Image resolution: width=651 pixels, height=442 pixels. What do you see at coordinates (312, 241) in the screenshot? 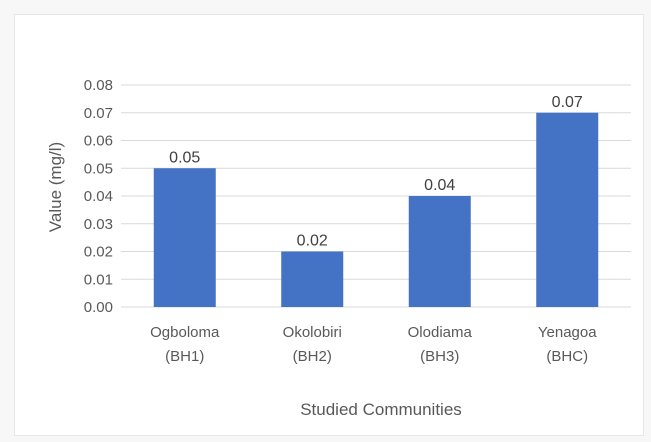
I see `data-label: 0.02` at bounding box center [312, 241].